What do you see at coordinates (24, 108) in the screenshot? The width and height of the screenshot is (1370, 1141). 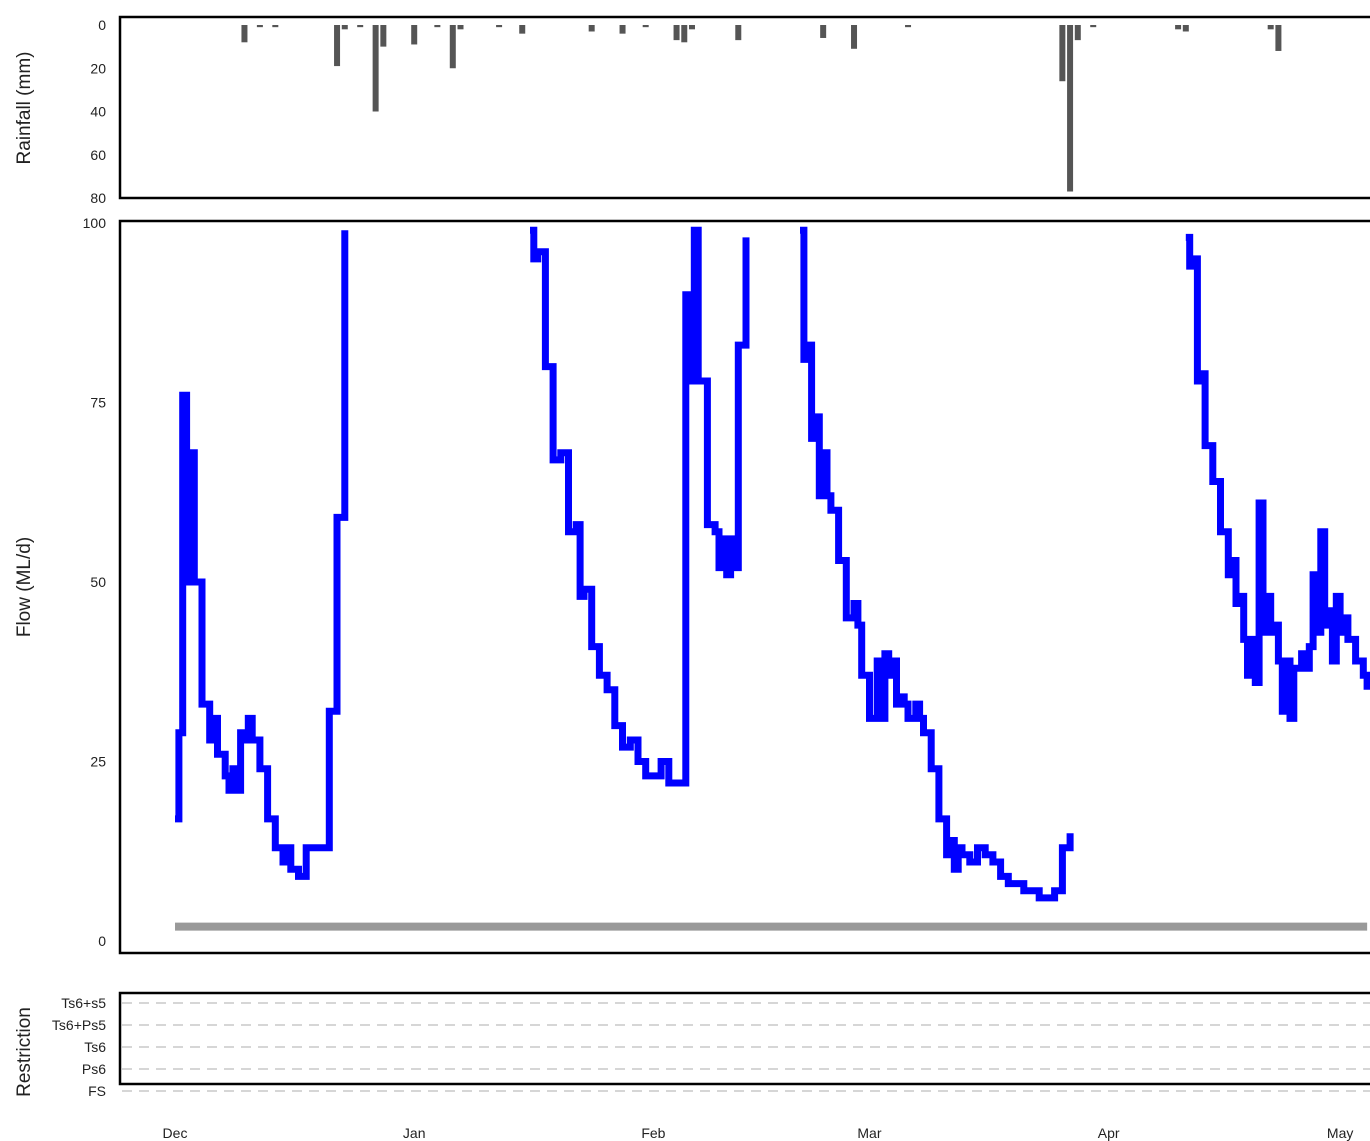 I see `rainfall-y-axis-label: Rainfall (mm)` at bounding box center [24, 108].